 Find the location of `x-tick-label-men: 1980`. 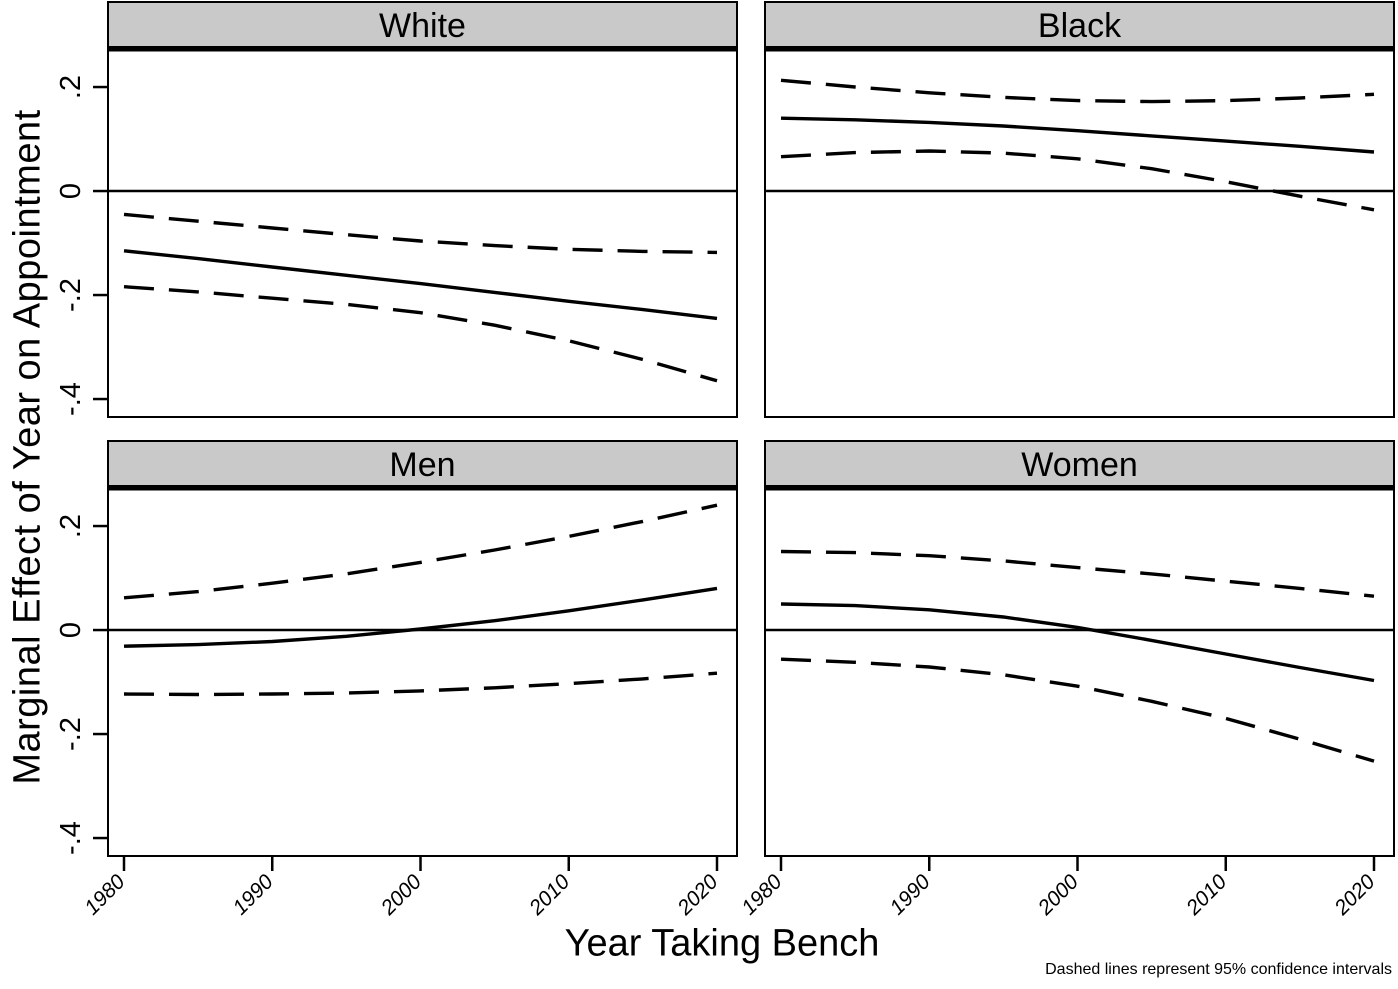

x-tick-label-men: 1980 is located at coordinates (105, 895).